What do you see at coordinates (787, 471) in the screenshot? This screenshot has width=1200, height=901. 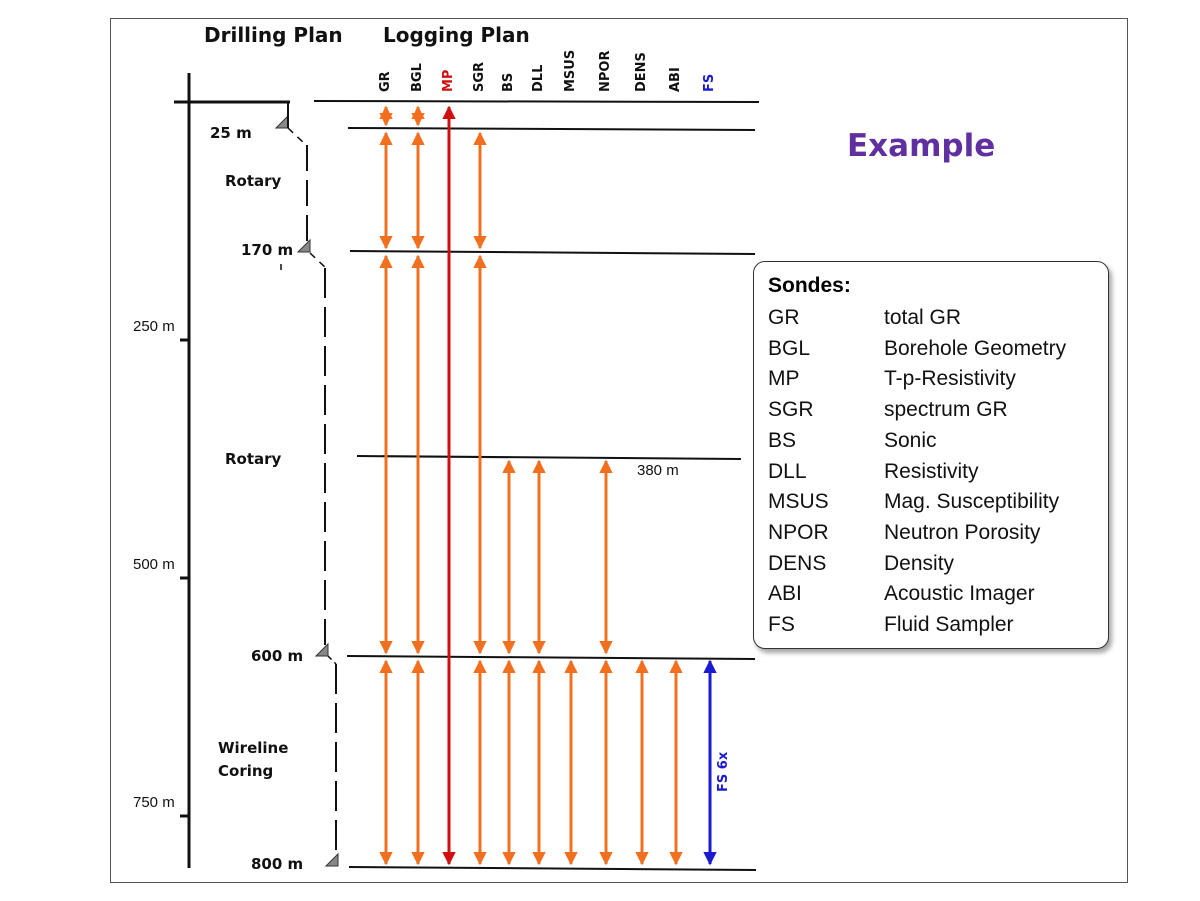 I see `sonde-code: DLL` at bounding box center [787, 471].